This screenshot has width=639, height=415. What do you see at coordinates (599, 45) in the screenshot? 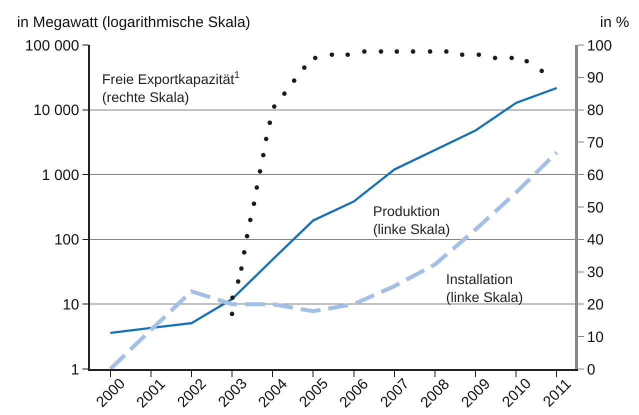
I see `y2-tick-label: 100` at bounding box center [599, 45].